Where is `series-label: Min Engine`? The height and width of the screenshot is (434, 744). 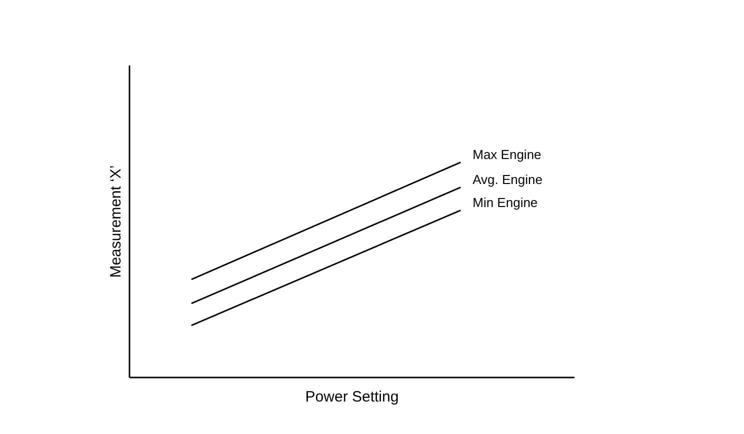 series-label: Min Engine is located at coordinates (505, 202).